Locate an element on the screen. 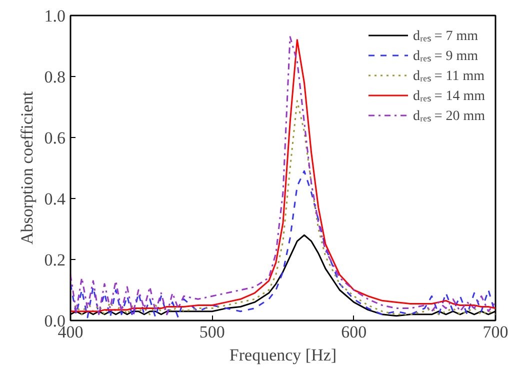 This screenshot has width=524, height=379. legend-label: dᵣₑₛ = 9 mm is located at coordinates (445, 56).